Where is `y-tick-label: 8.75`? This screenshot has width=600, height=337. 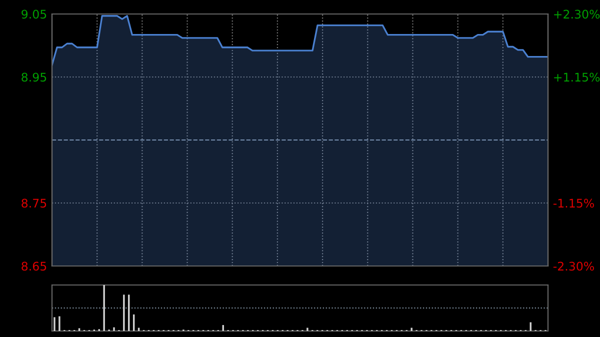 y-tick-label: 8.75 is located at coordinates (34, 203).